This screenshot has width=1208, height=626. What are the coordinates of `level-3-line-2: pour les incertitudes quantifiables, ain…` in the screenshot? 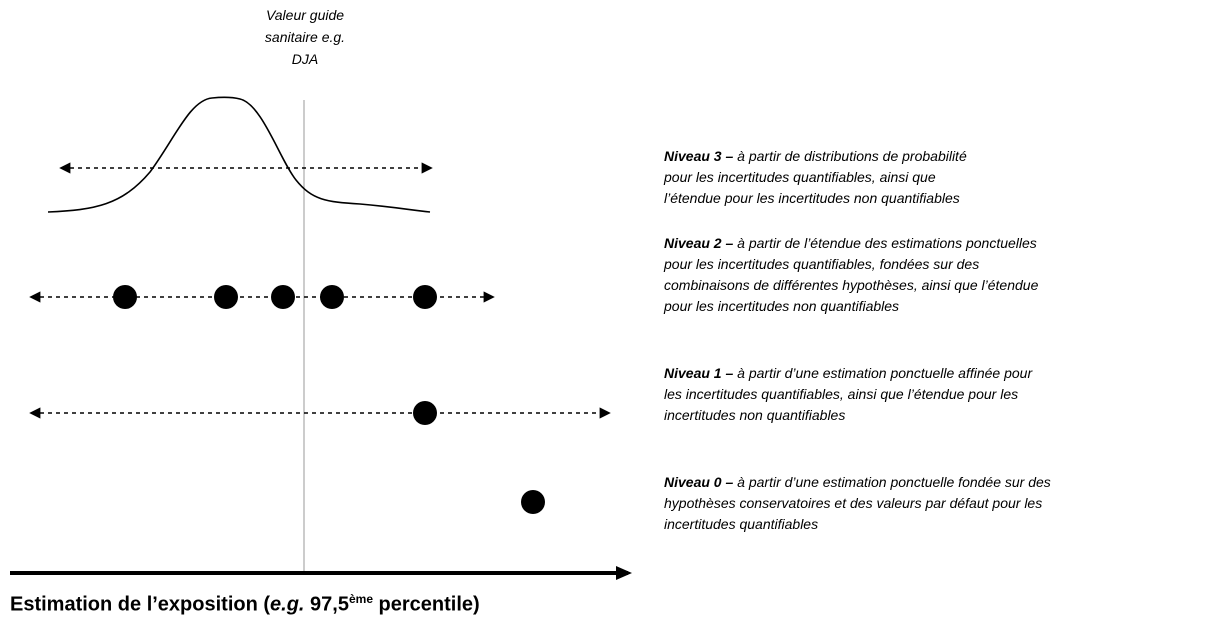 It's located at (800, 177).